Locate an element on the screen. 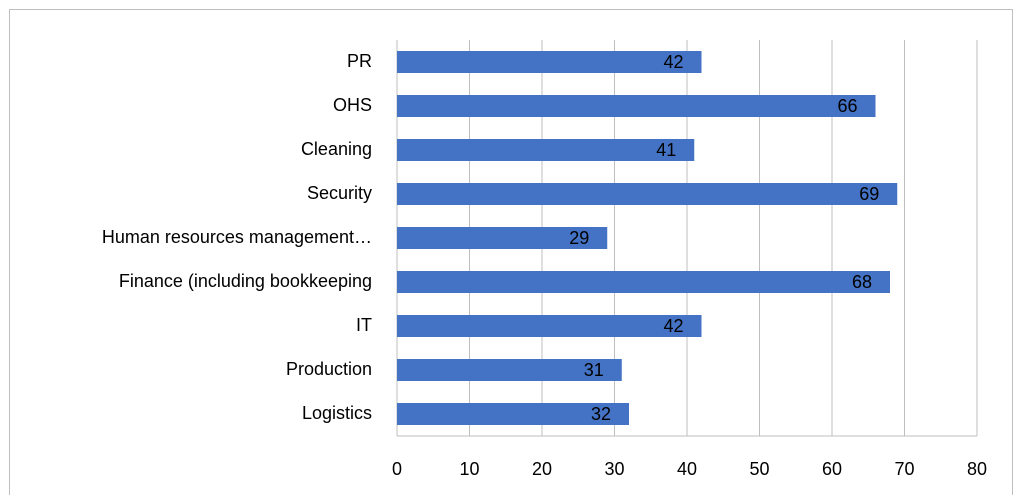  y-tick-label: PR is located at coordinates (359, 61).